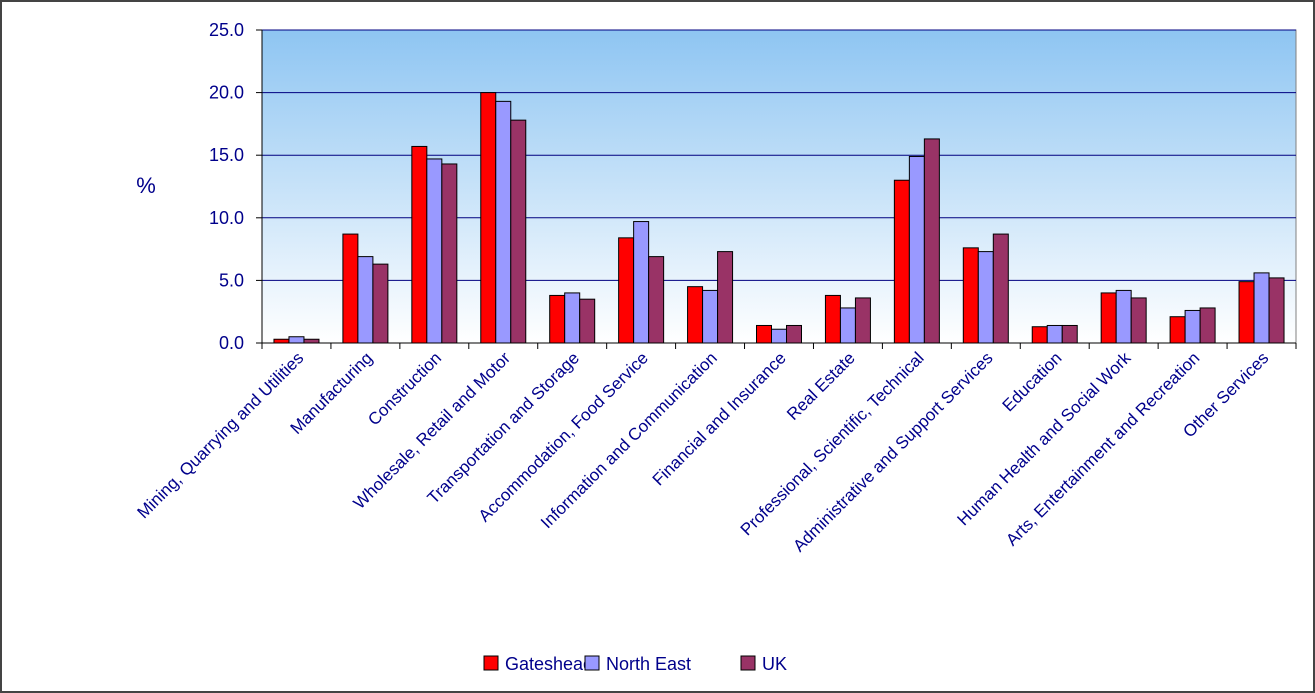 The image size is (1315, 693). What do you see at coordinates (231, 280) in the screenshot?
I see `y-tick-label: 5.0` at bounding box center [231, 280].